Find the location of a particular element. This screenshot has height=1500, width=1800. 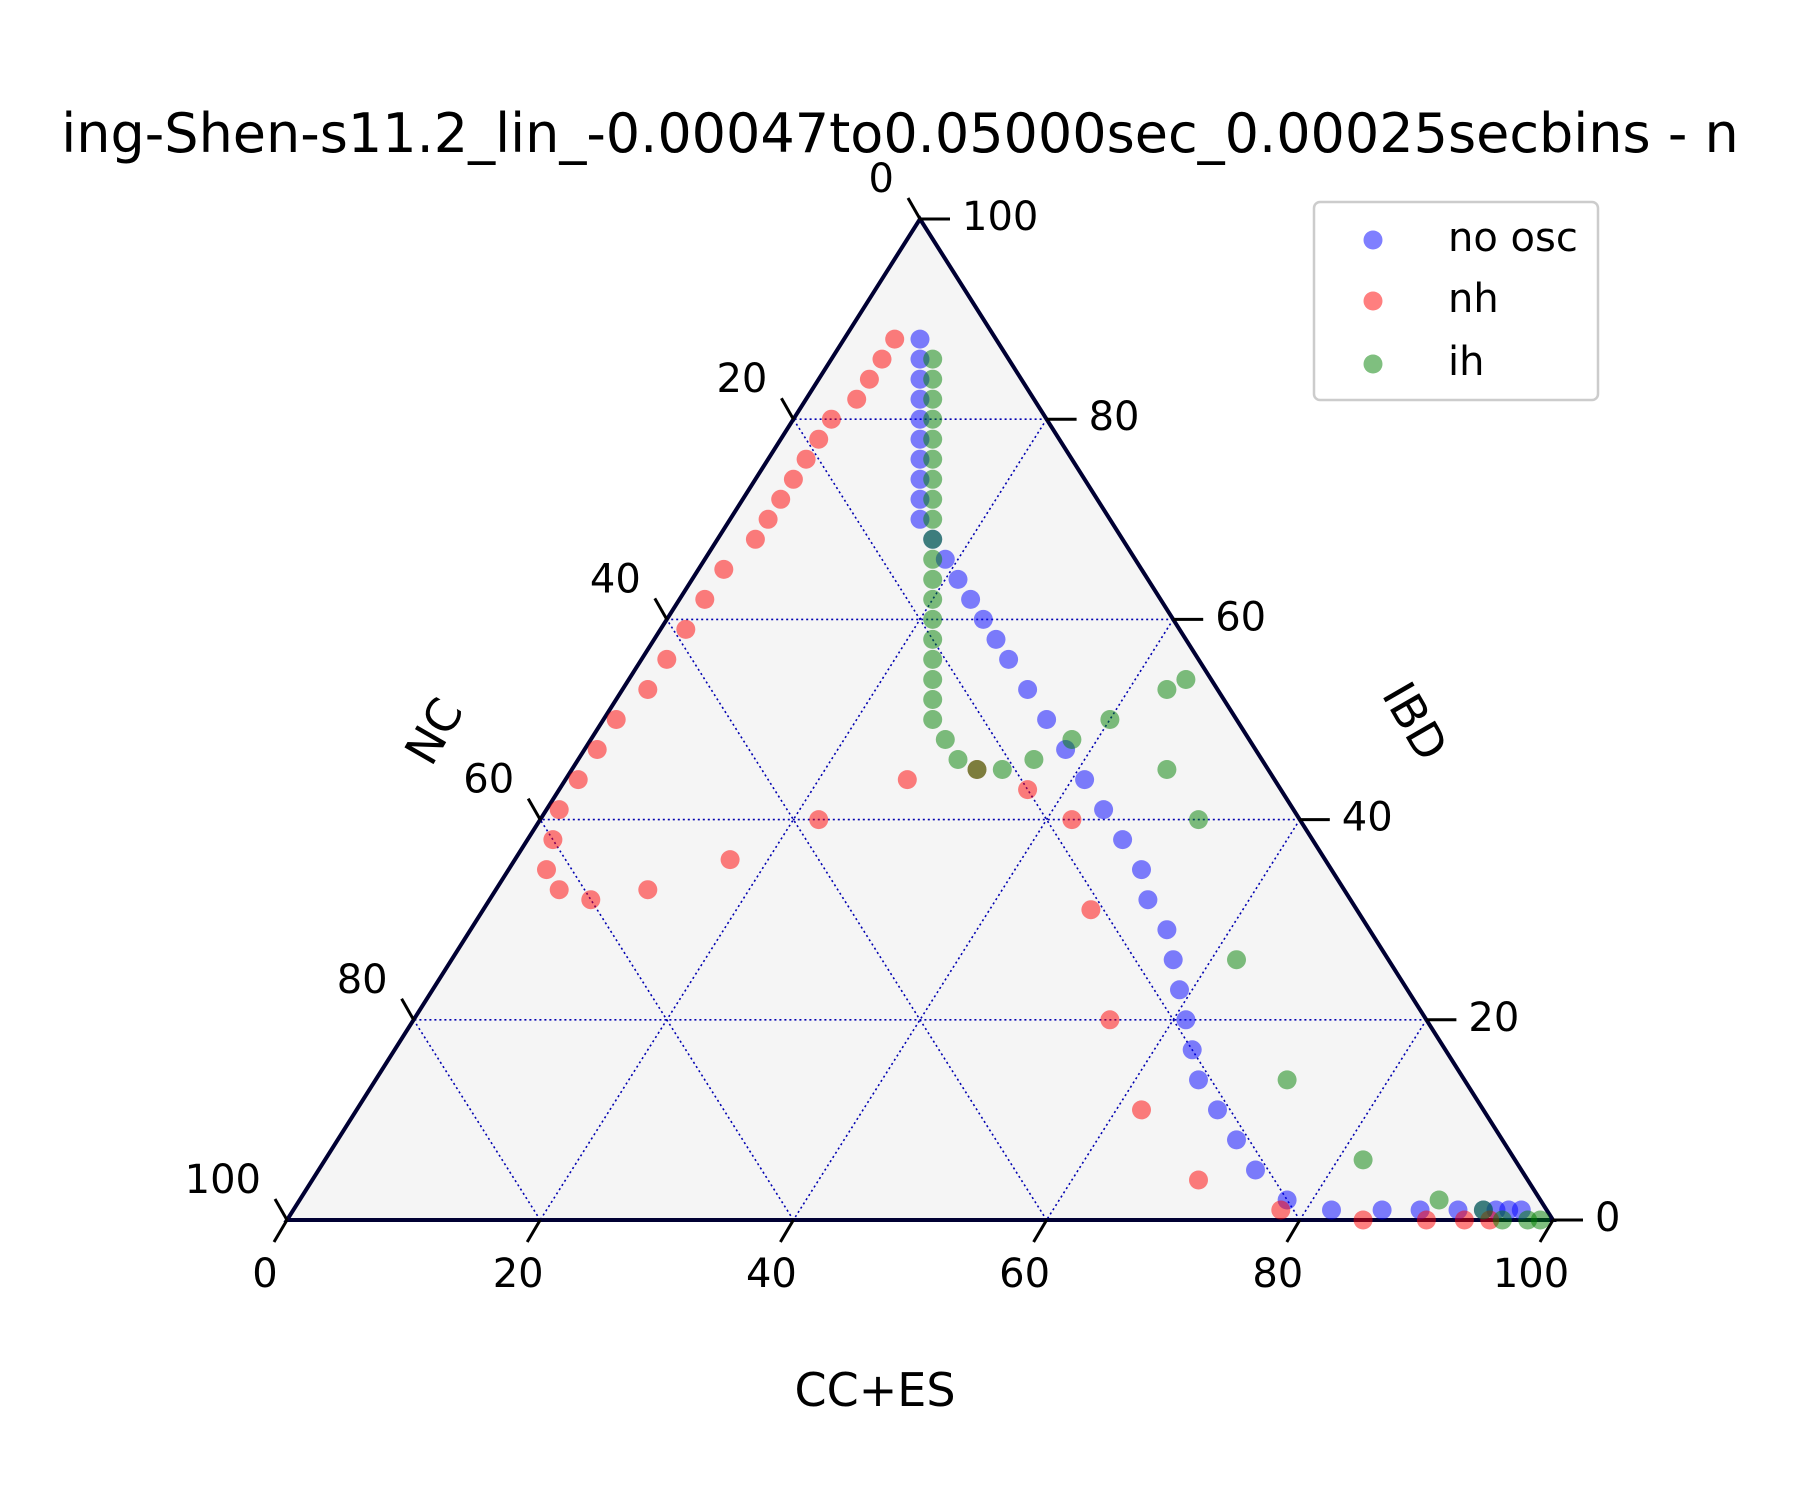

tick-label-bottom: 80 is located at coordinates (1277, 1274).